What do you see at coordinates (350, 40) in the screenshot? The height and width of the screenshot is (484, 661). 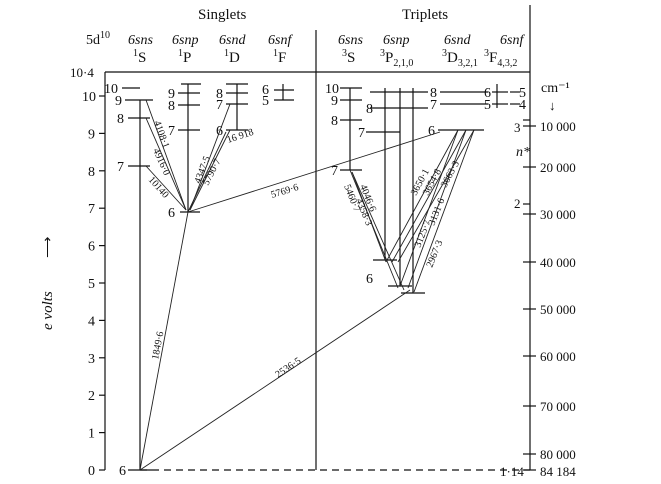 I see `col-s3-conf: 6sns` at bounding box center [350, 40].